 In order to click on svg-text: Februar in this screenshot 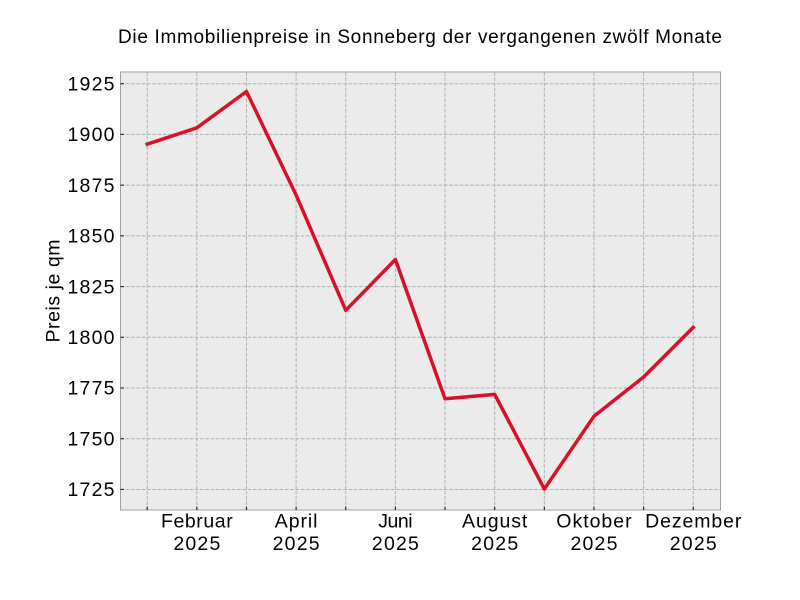, I will do `click(197, 521)`.